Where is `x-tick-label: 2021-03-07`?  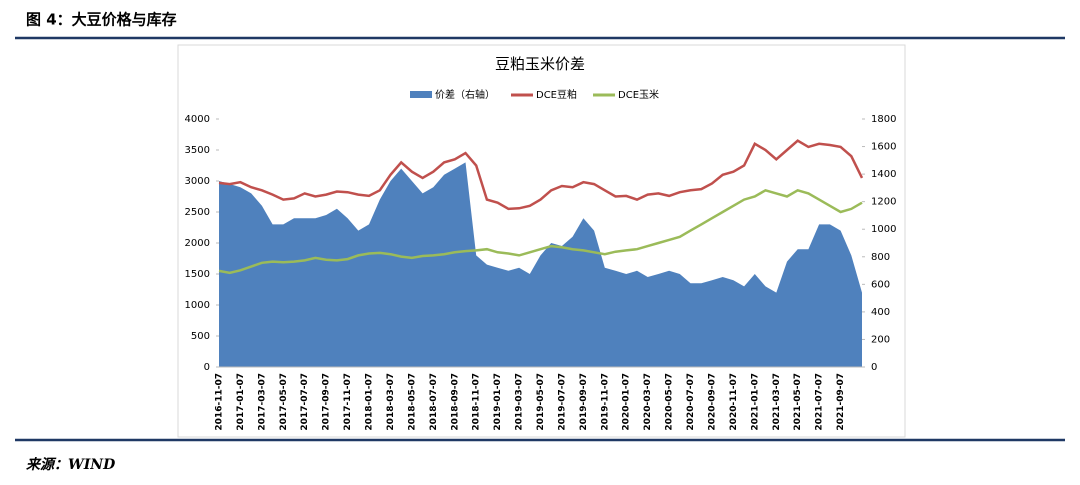
x-tick-label: 2021-03-07 is located at coordinates (777, 402).